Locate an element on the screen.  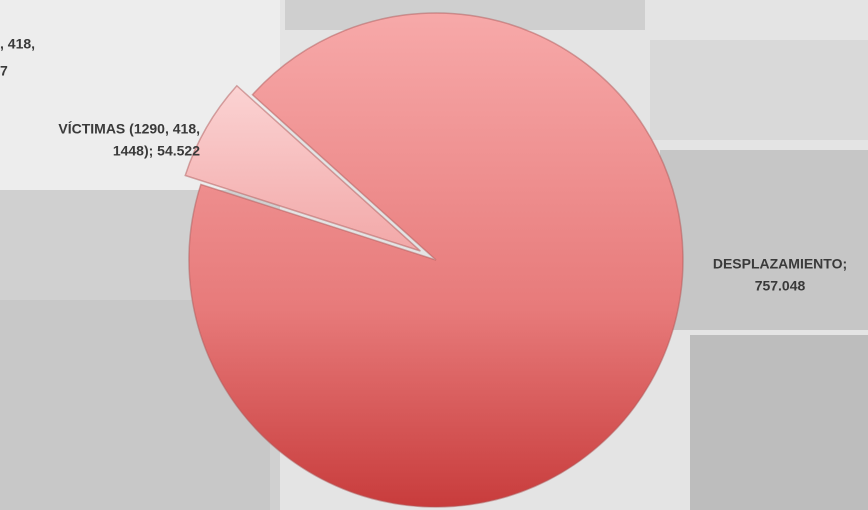
annotation: 7 is located at coordinates (4, 71).